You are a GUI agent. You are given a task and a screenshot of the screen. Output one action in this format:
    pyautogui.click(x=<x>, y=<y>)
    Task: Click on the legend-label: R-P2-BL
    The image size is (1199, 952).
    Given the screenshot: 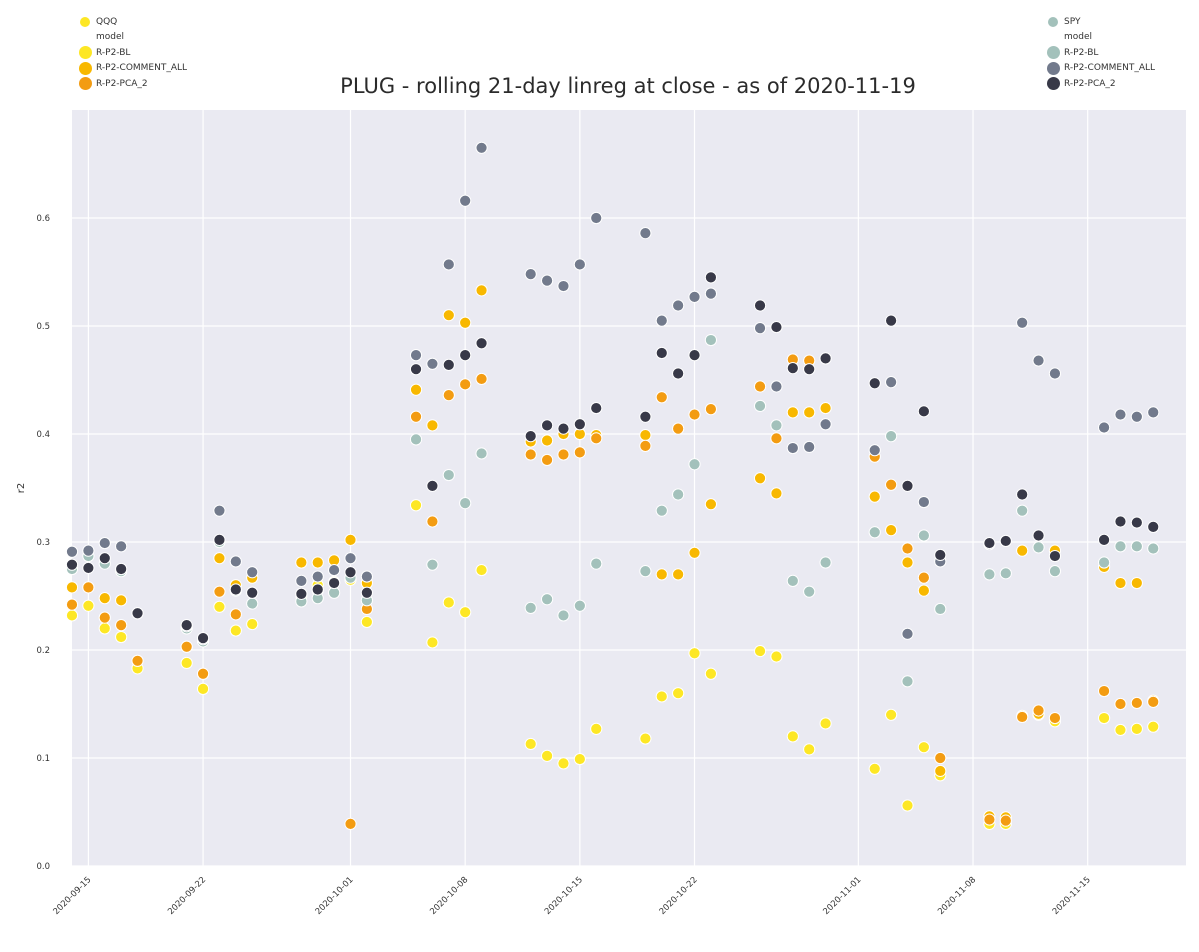 What is the action you would take?
    pyautogui.click(x=113, y=52)
    